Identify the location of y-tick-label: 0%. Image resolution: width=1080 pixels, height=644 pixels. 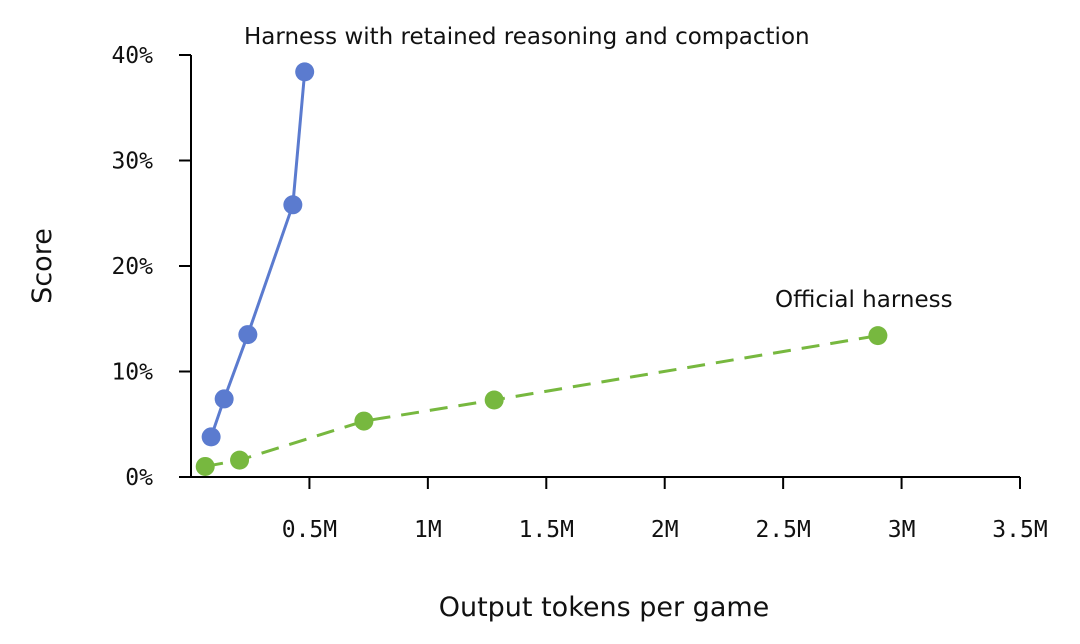
(139, 478).